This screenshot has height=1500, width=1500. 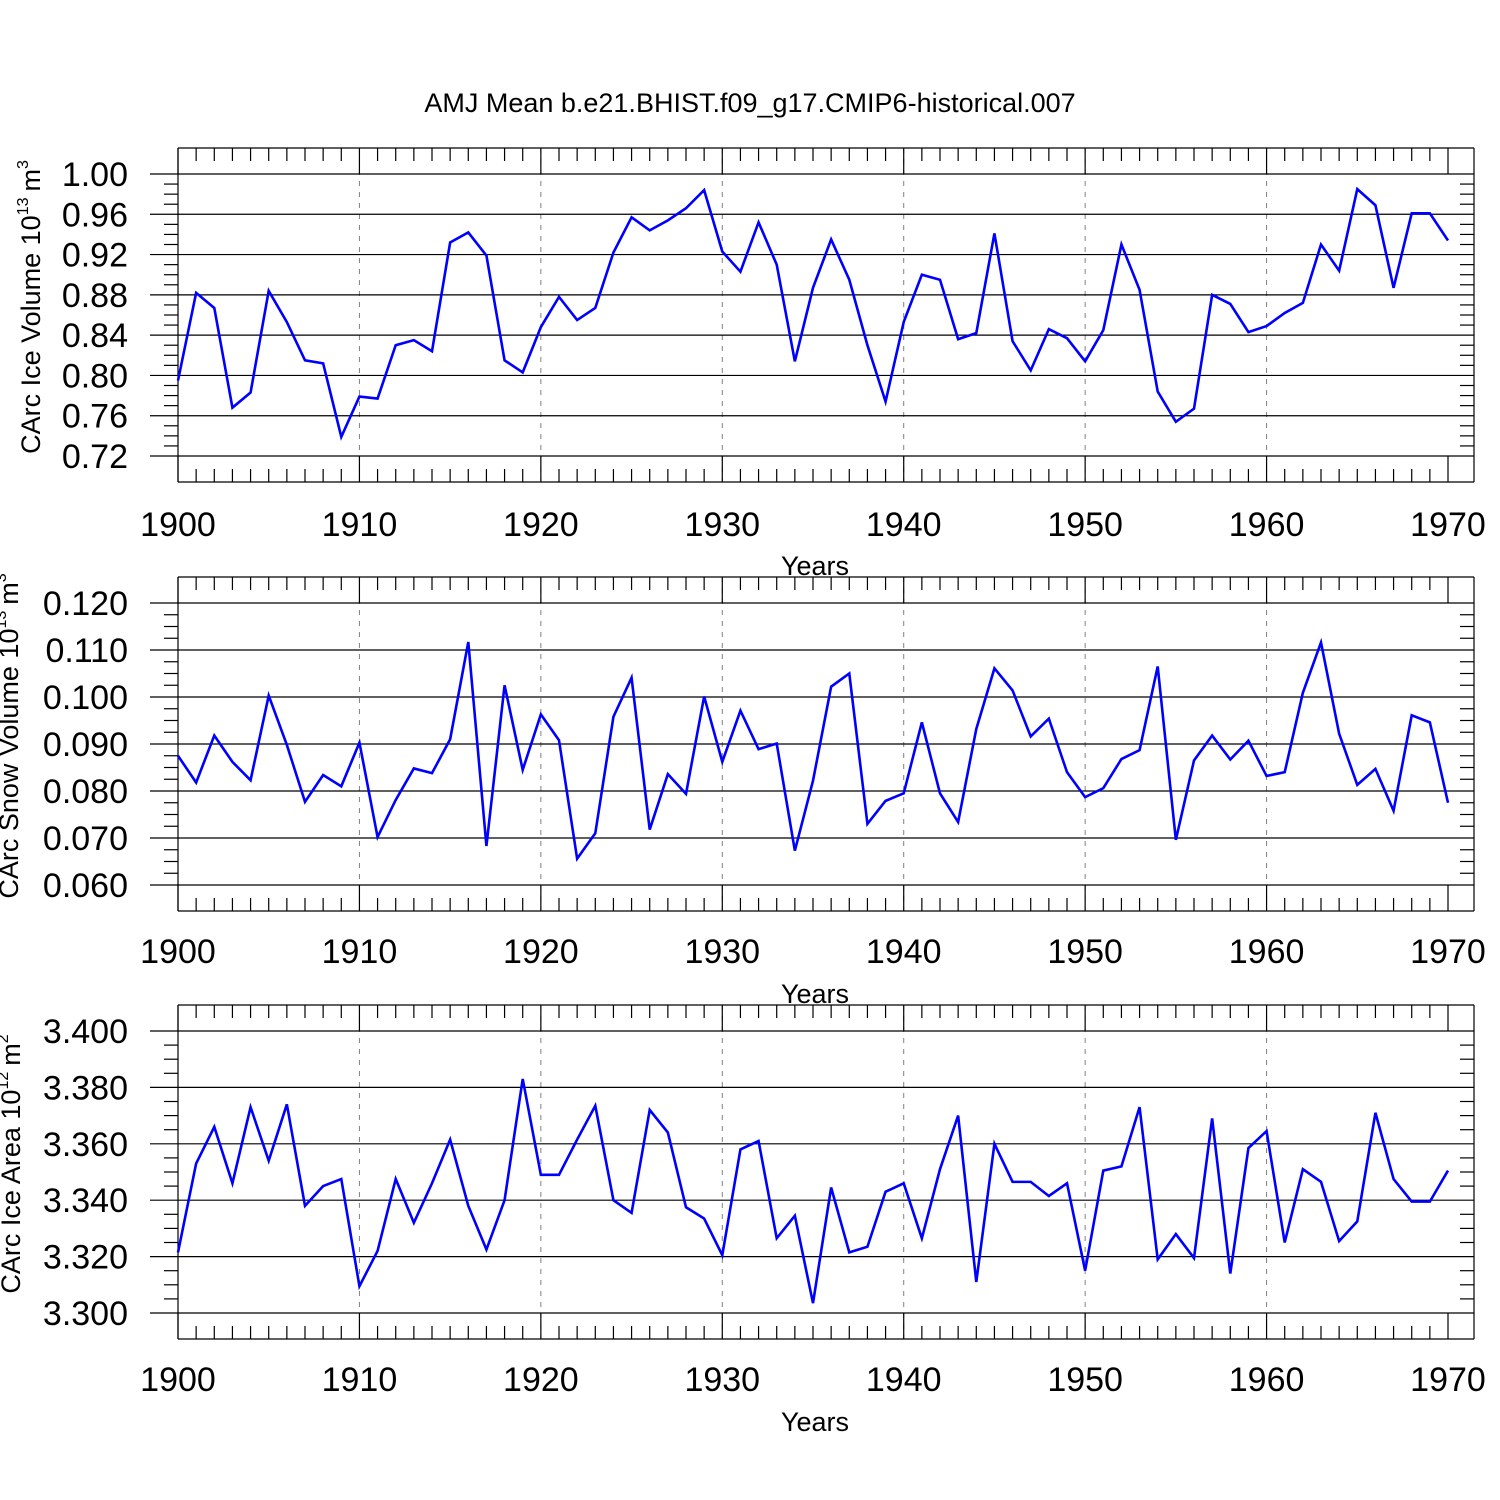 I want to click on y-axis-title-unit-exponent: 2, so click(x=6, y=1038).